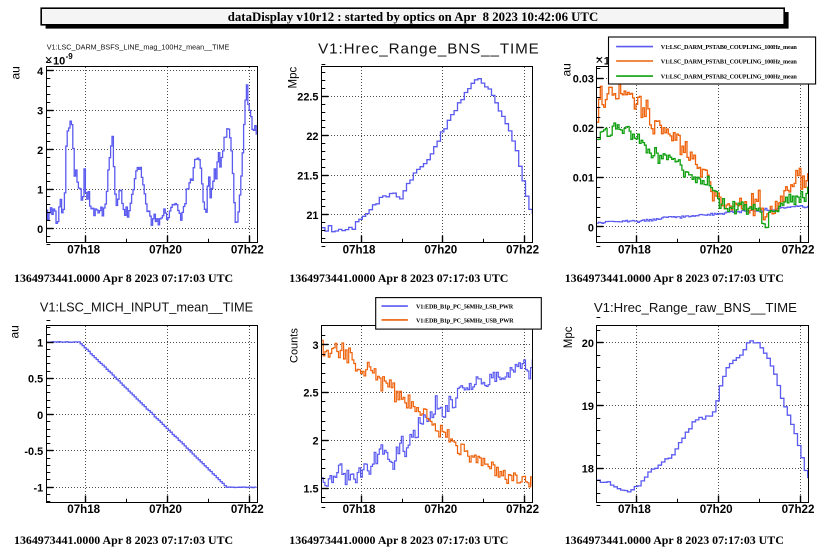 The height and width of the screenshot is (554, 826). What do you see at coordinates (70, 56) in the screenshot?
I see `svg-text: -9` at bounding box center [70, 56].